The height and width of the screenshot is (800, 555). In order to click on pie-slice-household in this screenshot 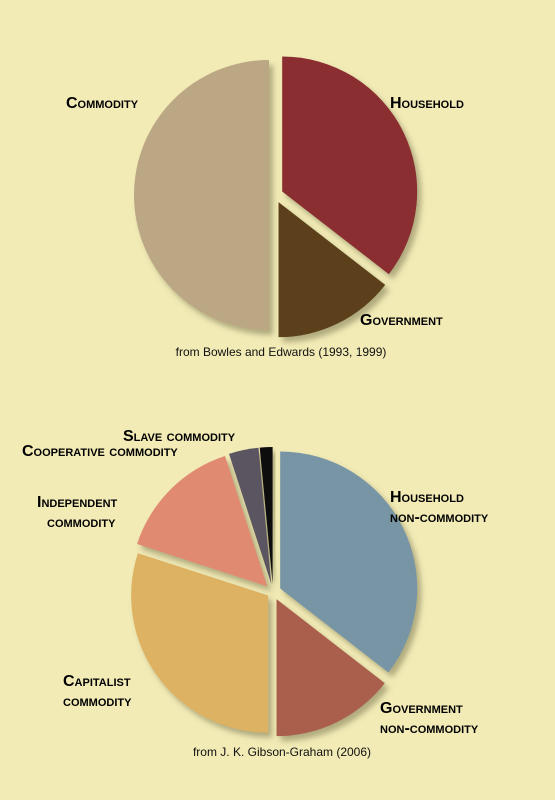, I will do `click(350, 165)`.